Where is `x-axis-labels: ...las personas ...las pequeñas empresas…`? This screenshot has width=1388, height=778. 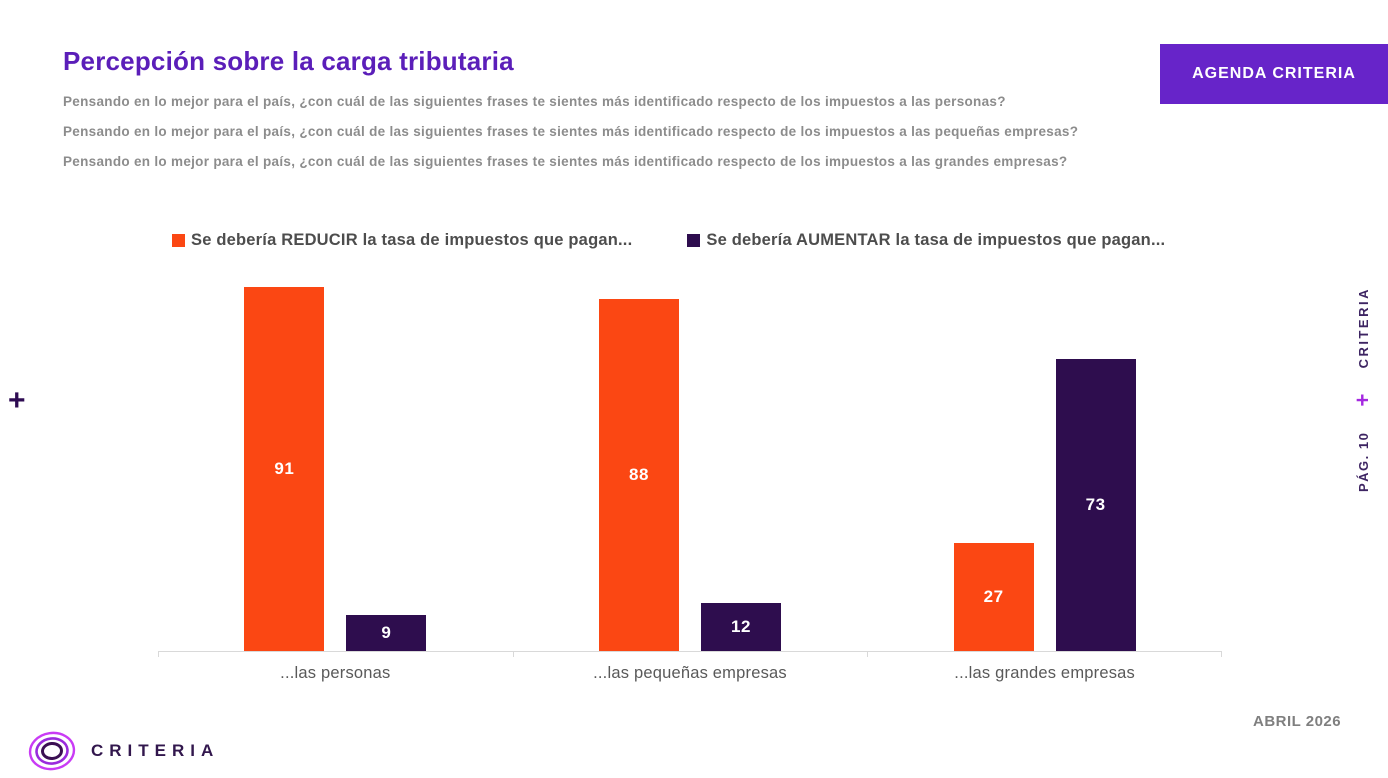
x-axis-labels: ...las personas ...las pequeñas empresas… is located at coordinates (690, 673).